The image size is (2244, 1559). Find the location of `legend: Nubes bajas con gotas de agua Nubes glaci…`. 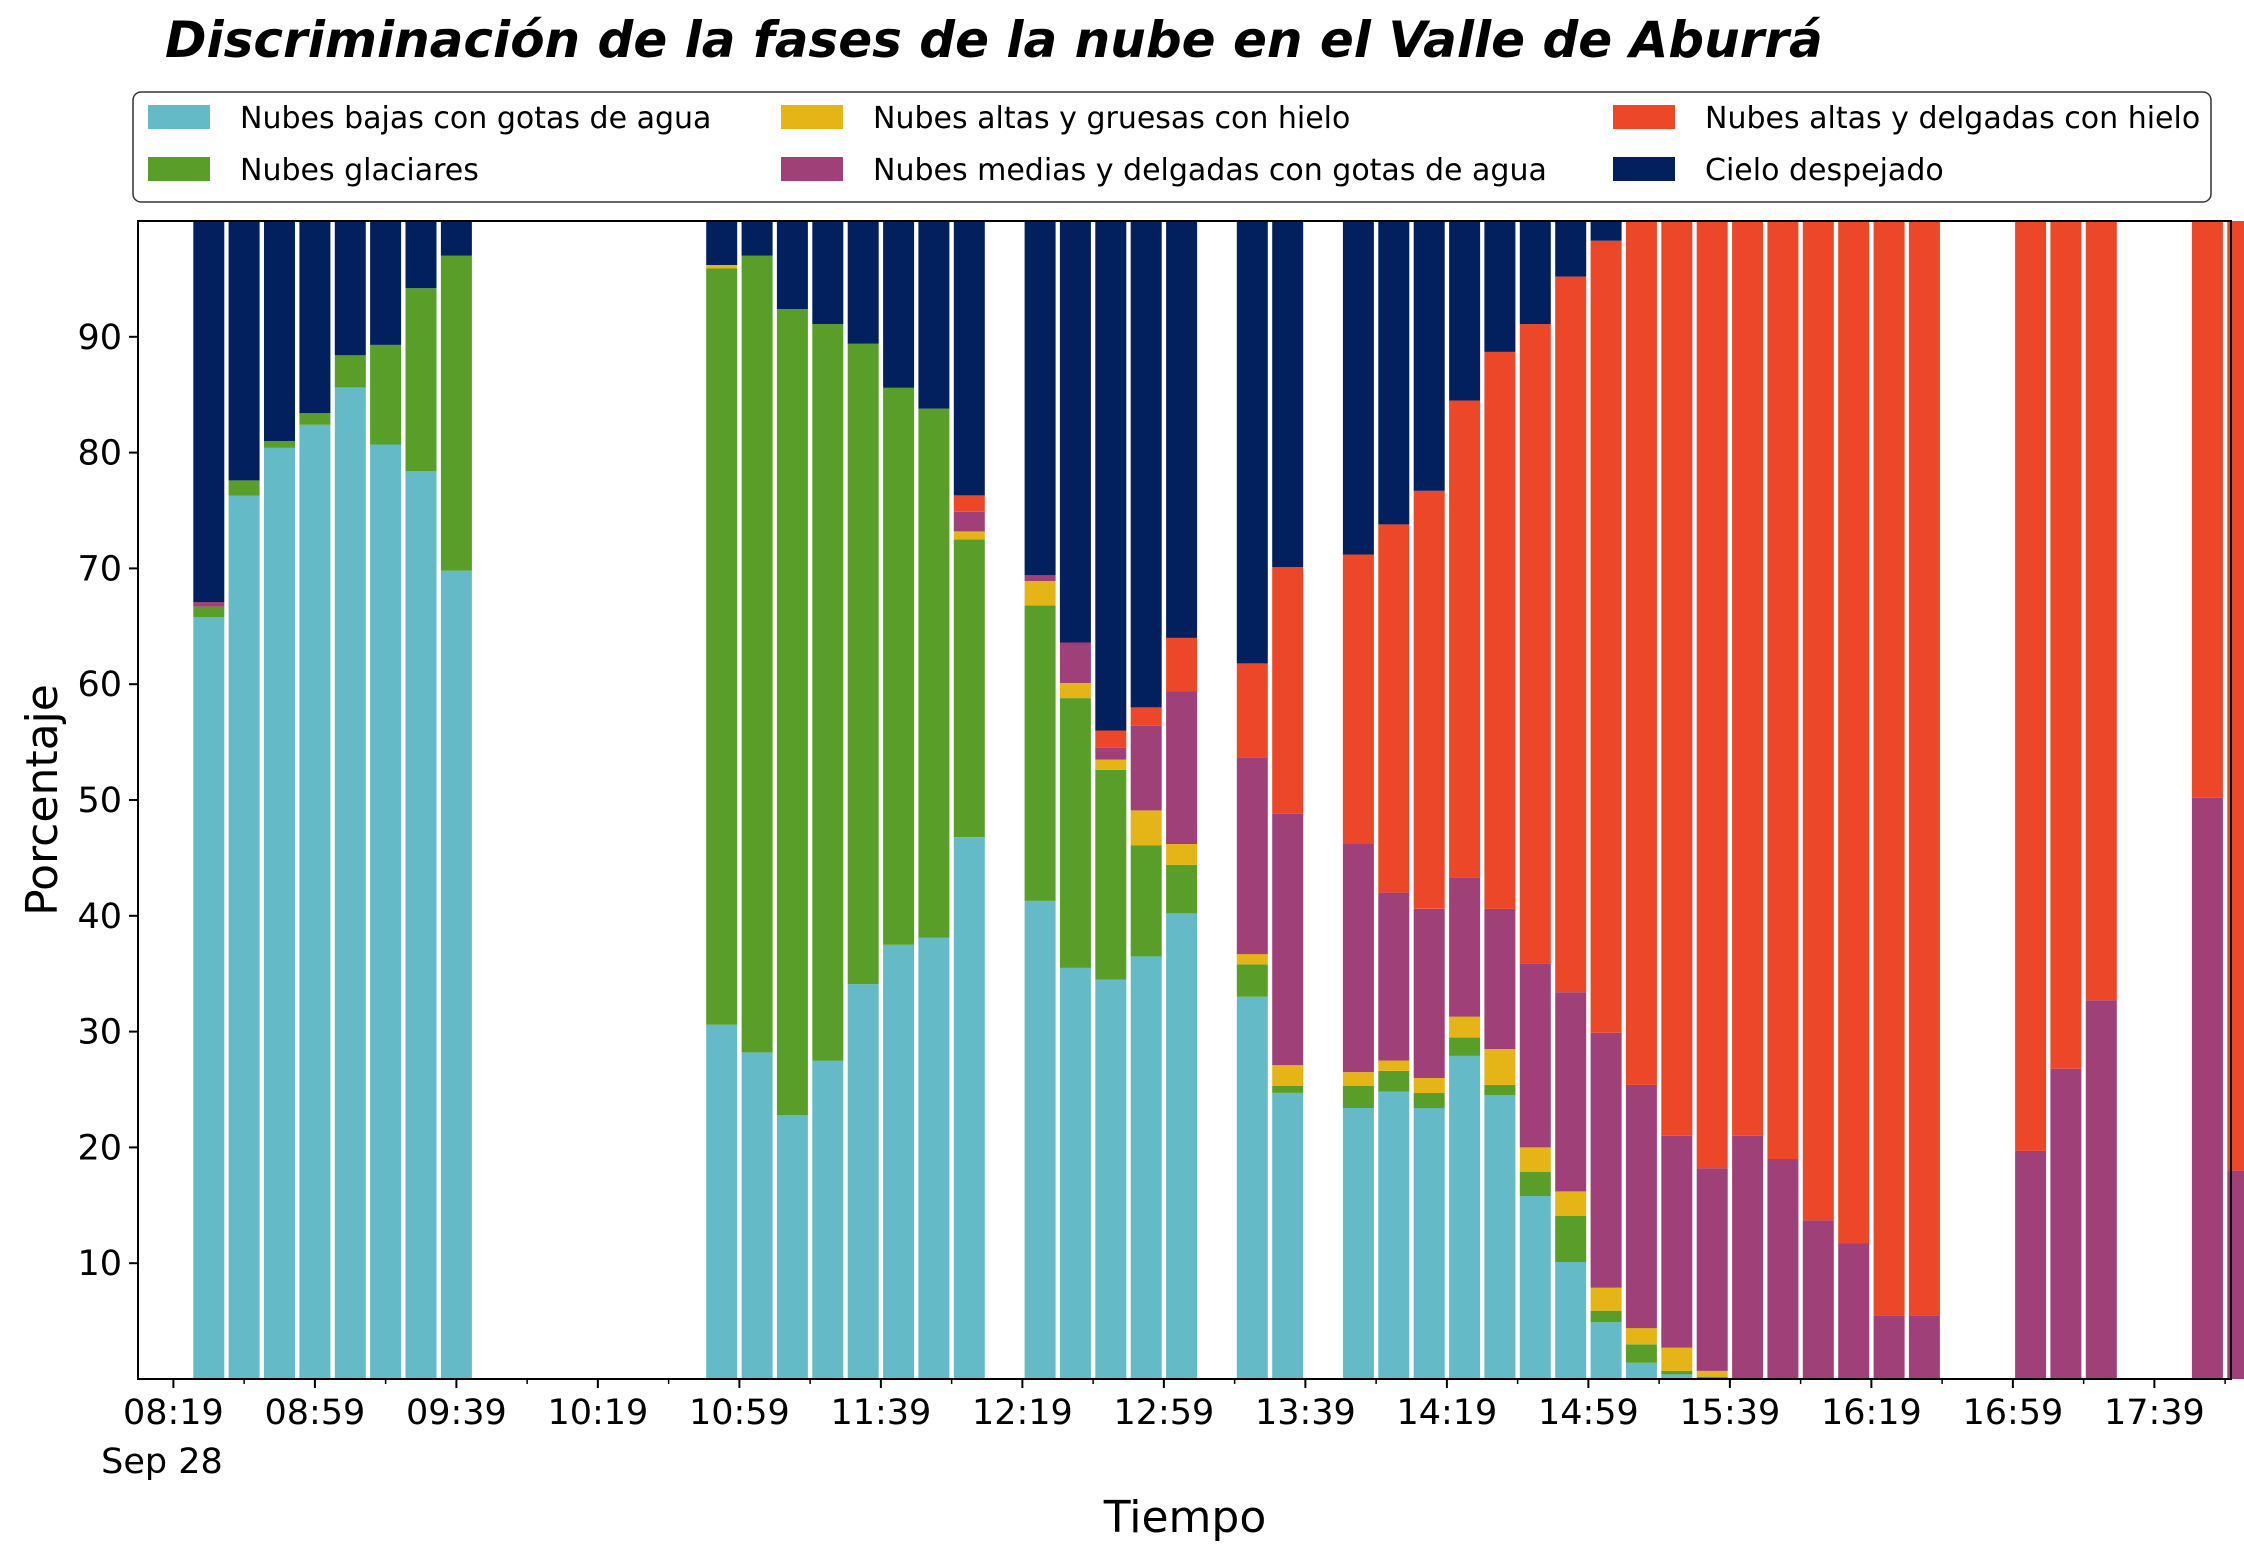

legend: Nubes bajas con gotas de agua Nubes glaci… is located at coordinates (1172, 147).